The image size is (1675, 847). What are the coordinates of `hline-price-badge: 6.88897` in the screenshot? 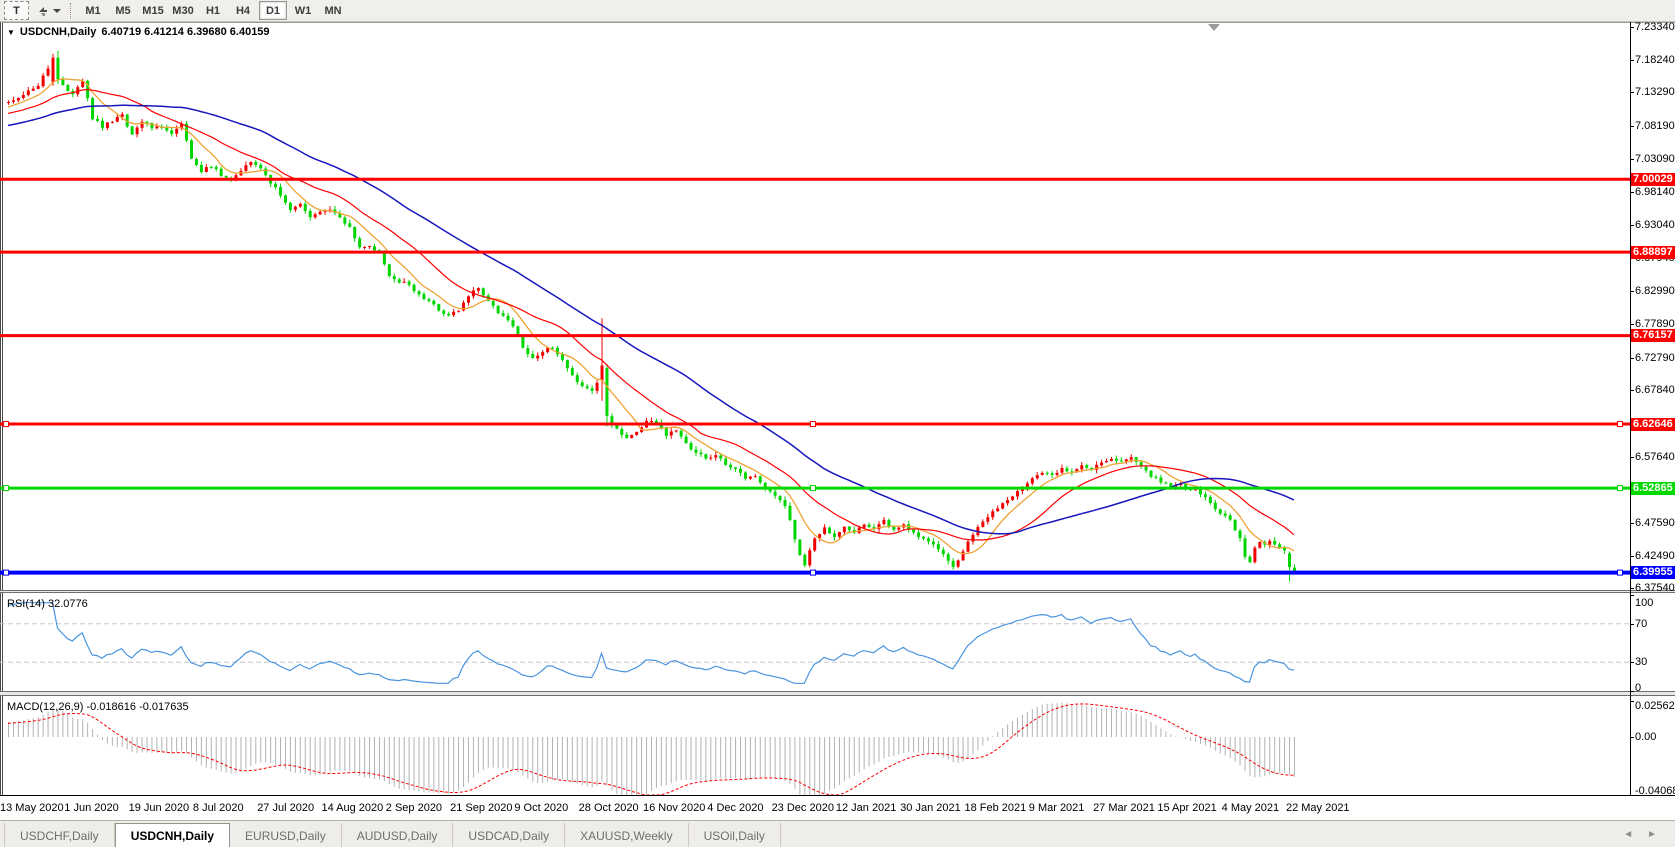 It's located at (1653, 252).